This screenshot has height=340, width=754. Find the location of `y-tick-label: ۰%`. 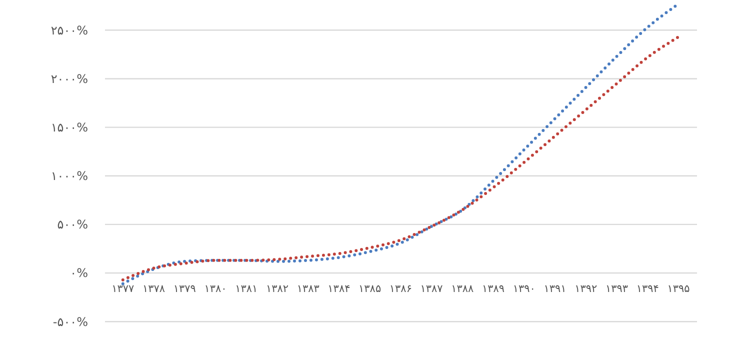

y-tick-label: ۰% is located at coordinates (79, 273).